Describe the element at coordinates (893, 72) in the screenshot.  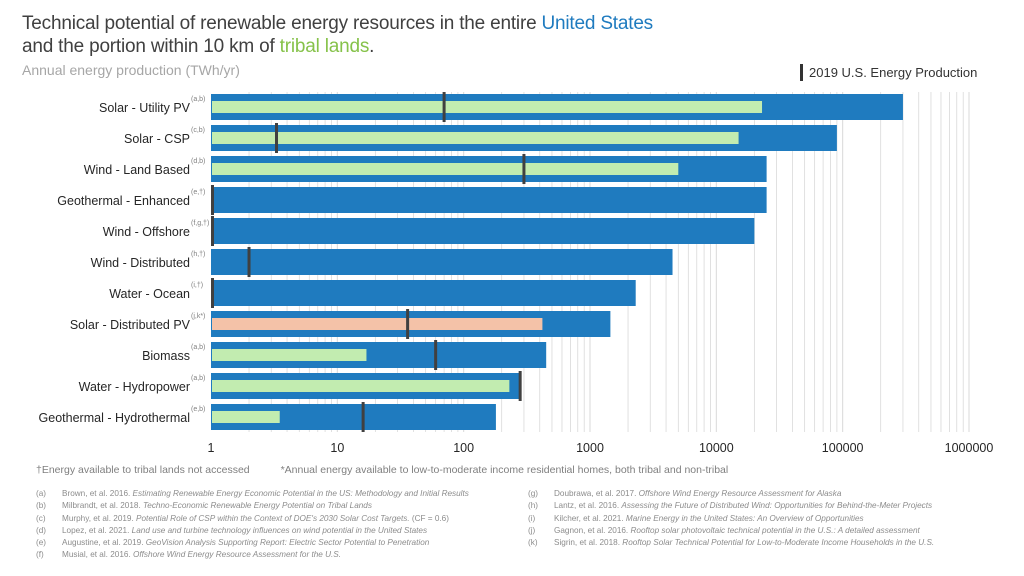
I see `legend-label: 2019 U.S. Energy Production` at that location.